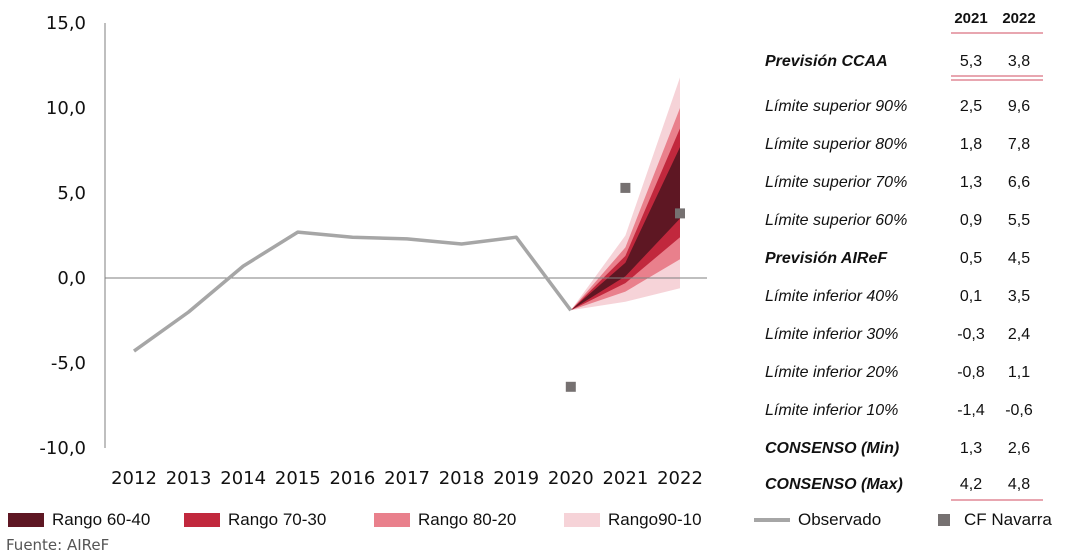 This screenshot has height=559, width=1080. What do you see at coordinates (971, 61) in the screenshot?
I see `cell-2021: 5,3` at bounding box center [971, 61].